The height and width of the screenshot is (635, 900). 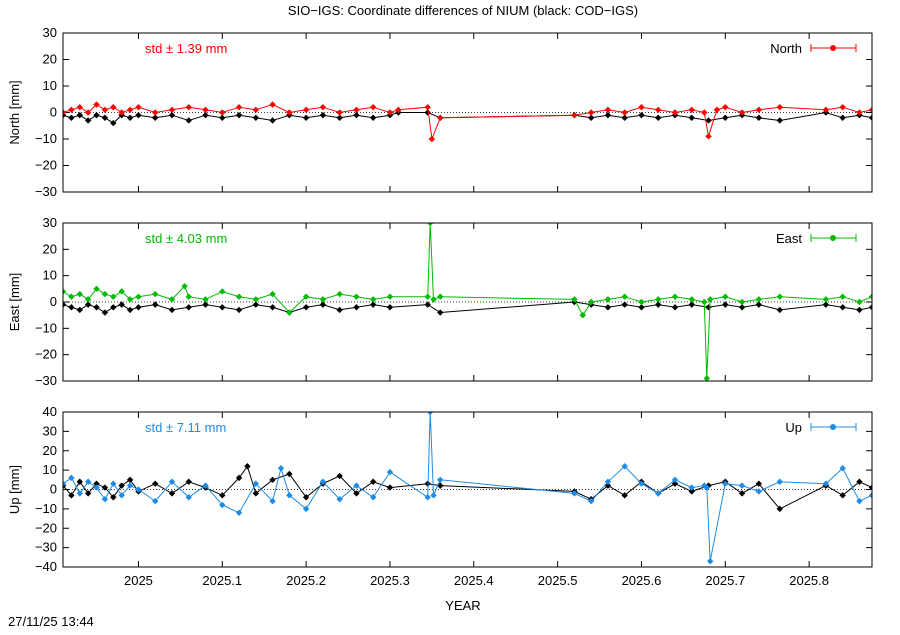 I want to click on y-tick-label: −10, so click(x=46, y=138).